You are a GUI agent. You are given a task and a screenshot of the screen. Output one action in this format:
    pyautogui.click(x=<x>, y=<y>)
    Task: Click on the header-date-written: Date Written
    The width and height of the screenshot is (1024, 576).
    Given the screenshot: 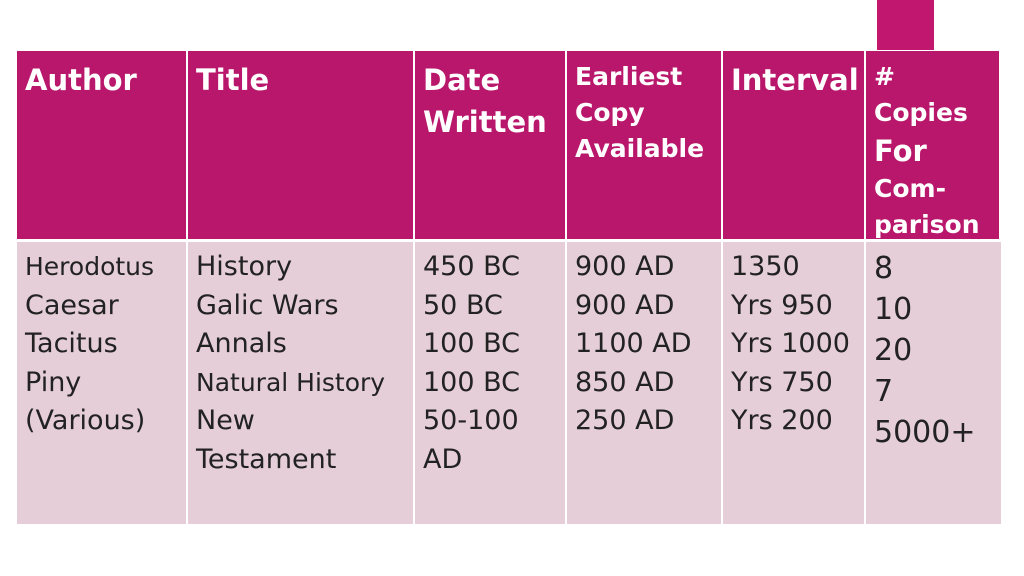 What is the action you would take?
    pyautogui.click(x=491, y=146)
    